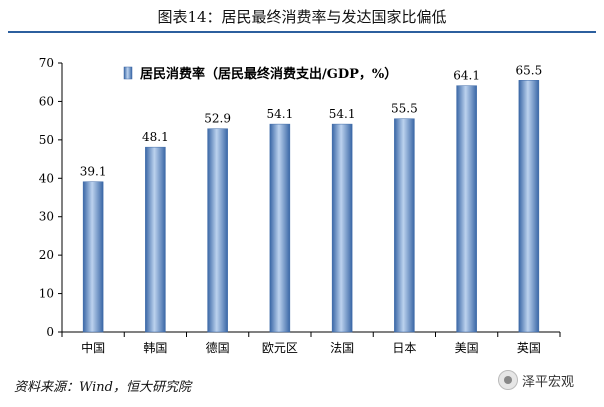  Describe the element at coordinates (548, 382) in the screenshot. I see `watermark-text: 泽平宏观` at that location.